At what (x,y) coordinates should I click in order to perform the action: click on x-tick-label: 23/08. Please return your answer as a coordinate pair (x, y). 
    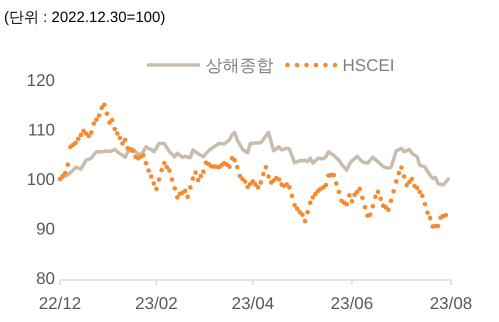
    Looking at the image, I should click on (451, 303).